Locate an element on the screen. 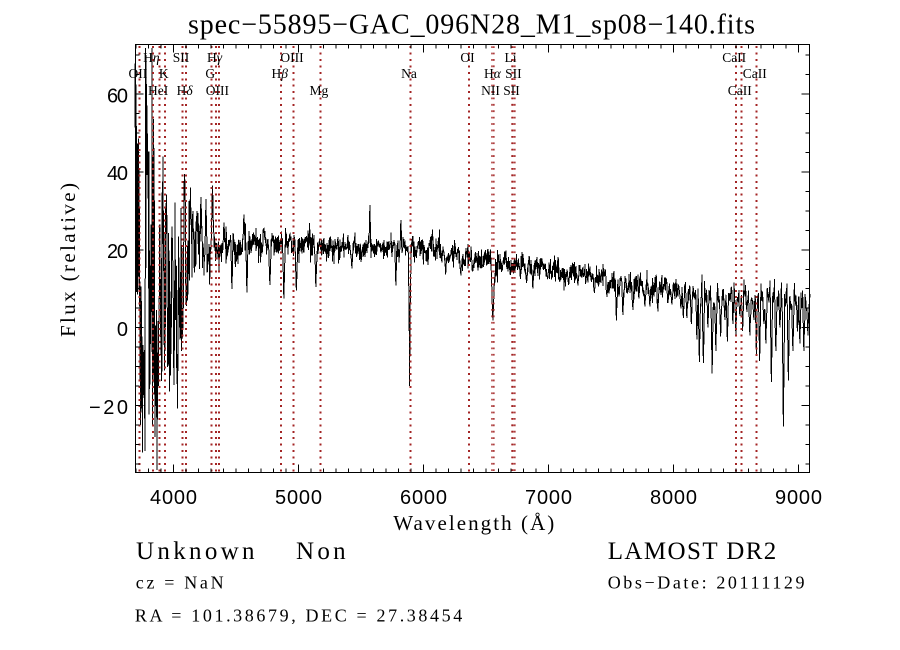 This screenshot has width=900, height=650. svg-text: Non is located at coordinates (321, 551).